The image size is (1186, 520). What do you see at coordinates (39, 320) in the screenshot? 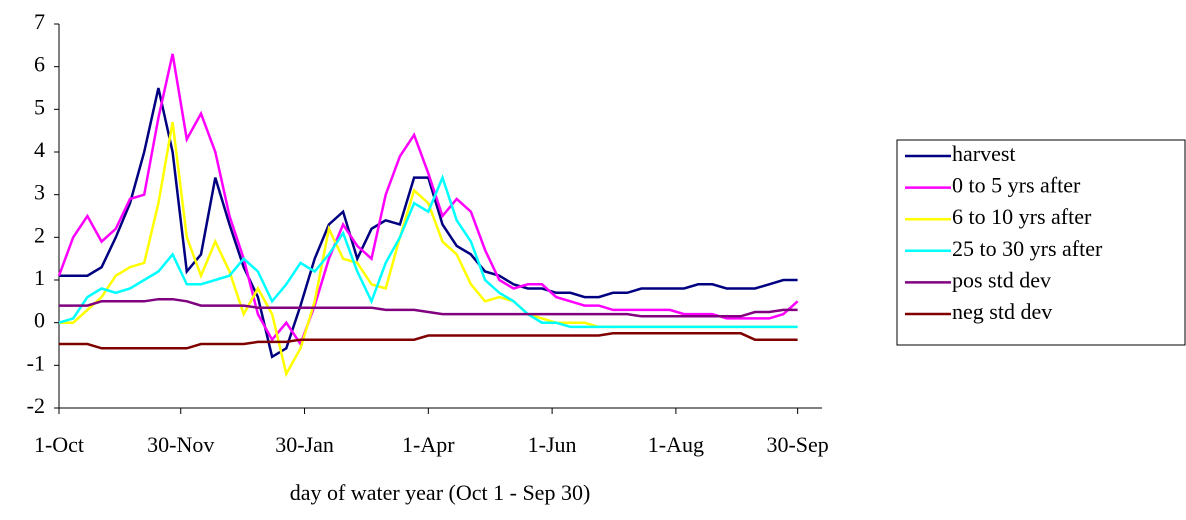
I see `y-tick-label: 0` at bounding box center [39, 320].